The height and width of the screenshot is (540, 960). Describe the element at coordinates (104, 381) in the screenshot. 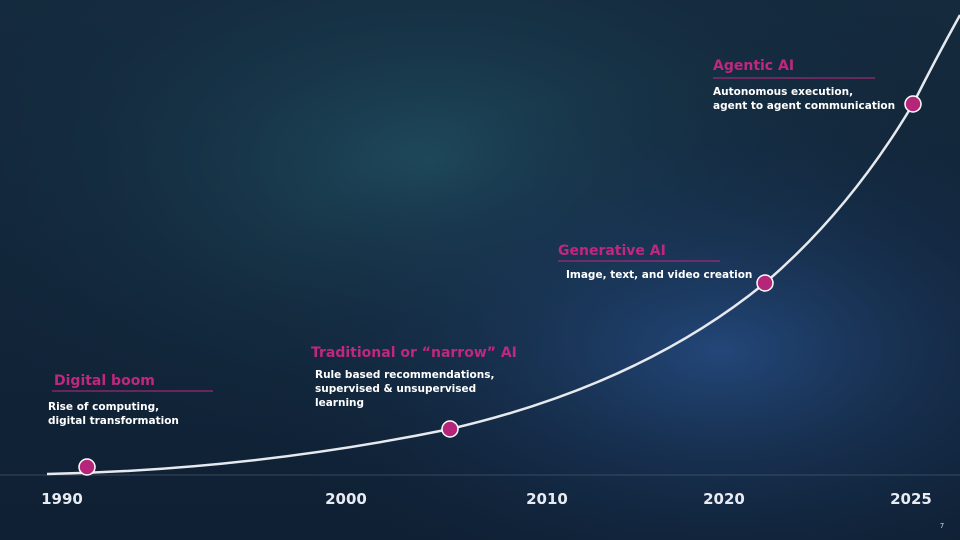

I see `milestone-title: Digital boom` at that location.